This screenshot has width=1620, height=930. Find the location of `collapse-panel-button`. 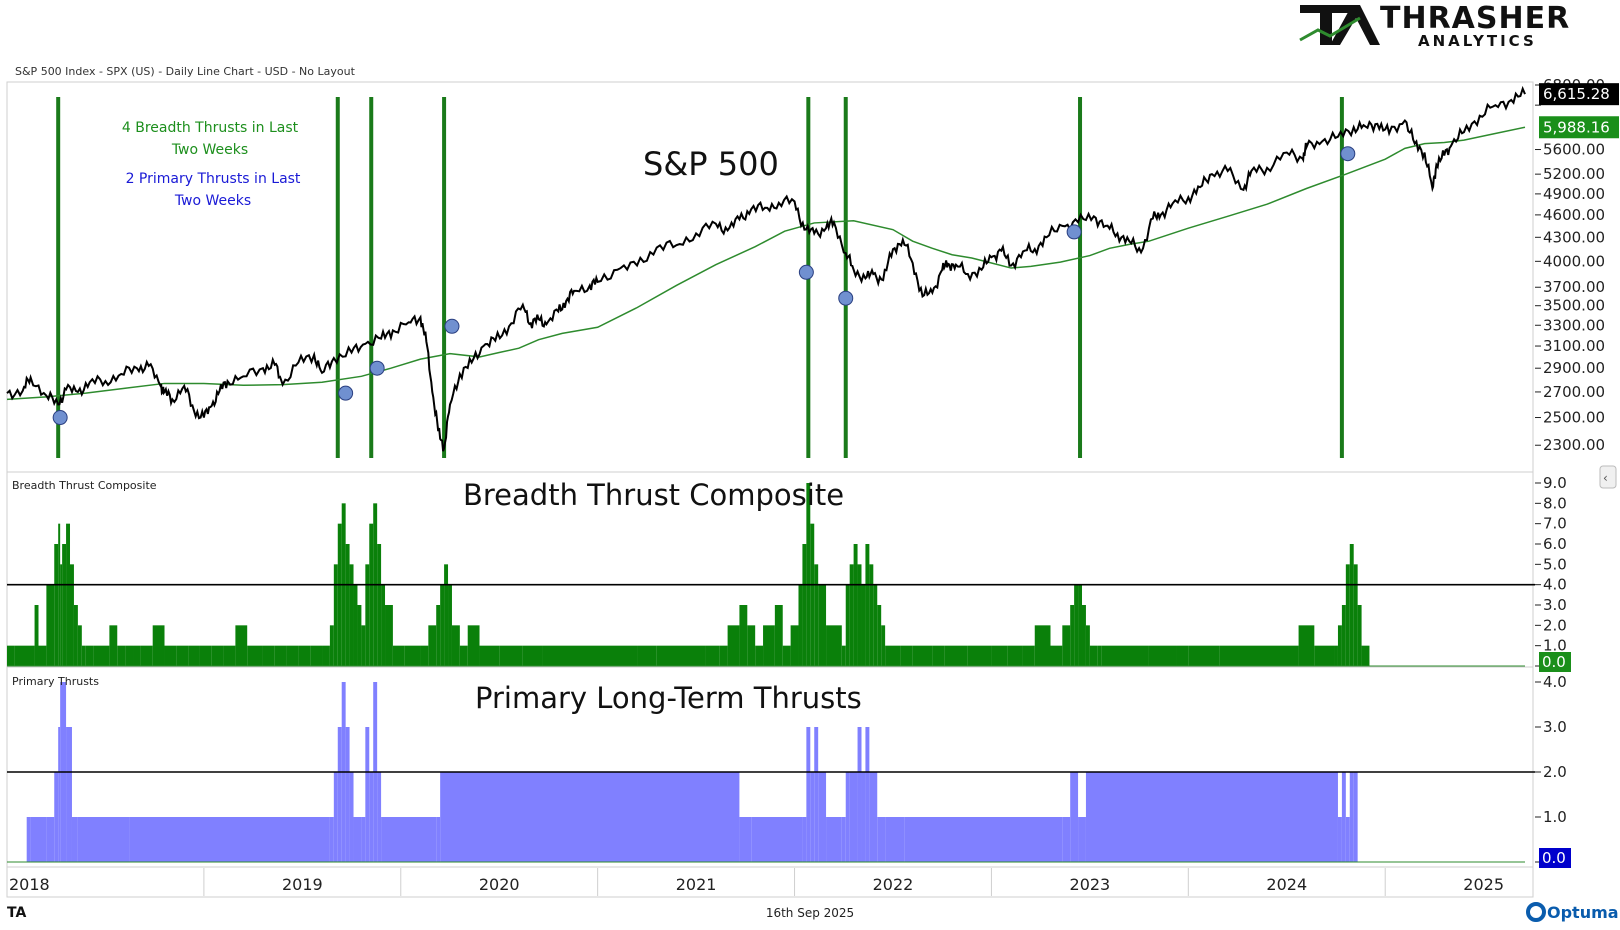

collapse-panel-button is located at coordinates (1608, 477).